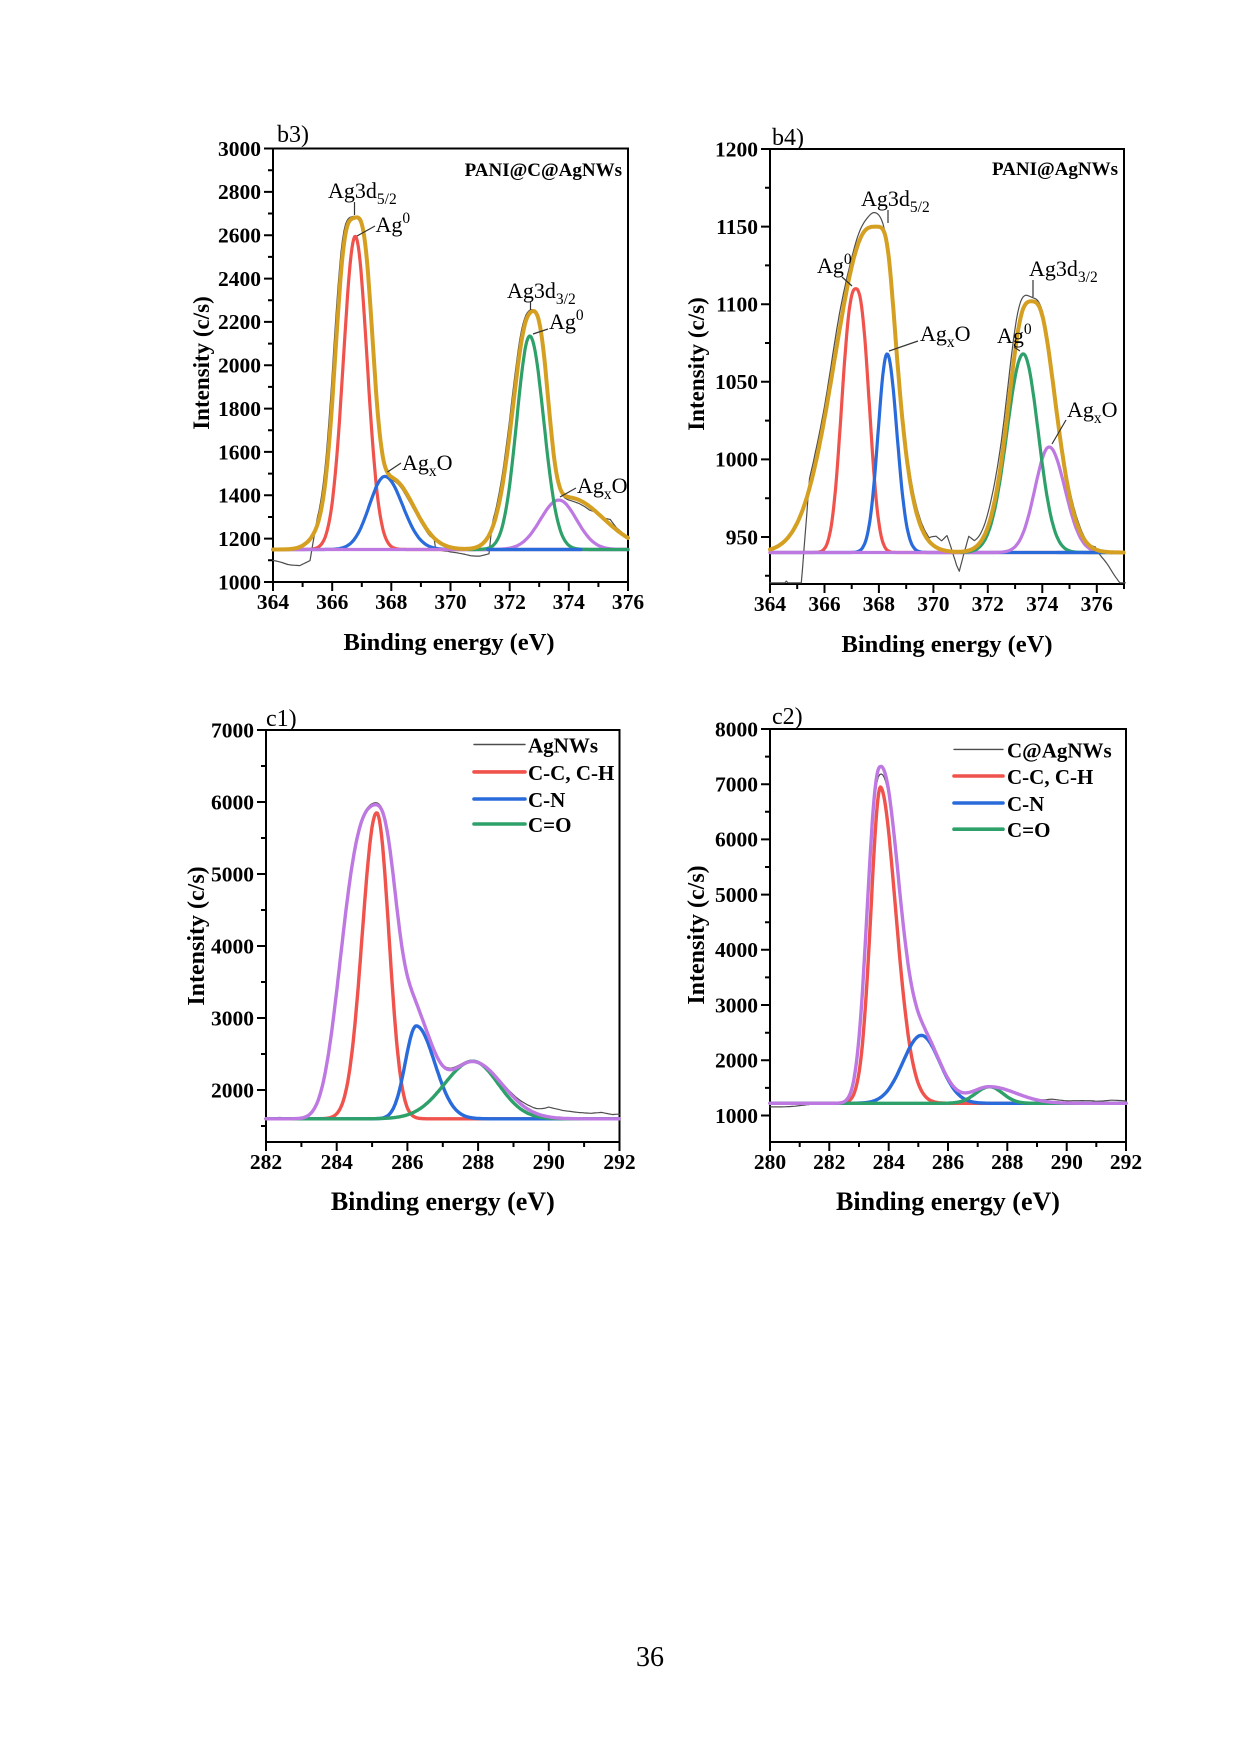 This screenshot has width=1240, height=1759. I want to click on svg-text: 2800, so click(239, 192).